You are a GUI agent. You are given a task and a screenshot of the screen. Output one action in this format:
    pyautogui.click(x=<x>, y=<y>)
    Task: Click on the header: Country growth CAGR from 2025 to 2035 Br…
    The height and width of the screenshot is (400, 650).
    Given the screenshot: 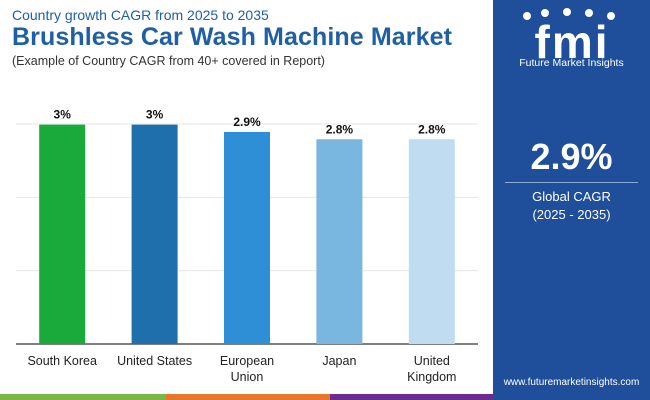 What is the action you would take?
    pyautogui.click(x=232, y=36)
    